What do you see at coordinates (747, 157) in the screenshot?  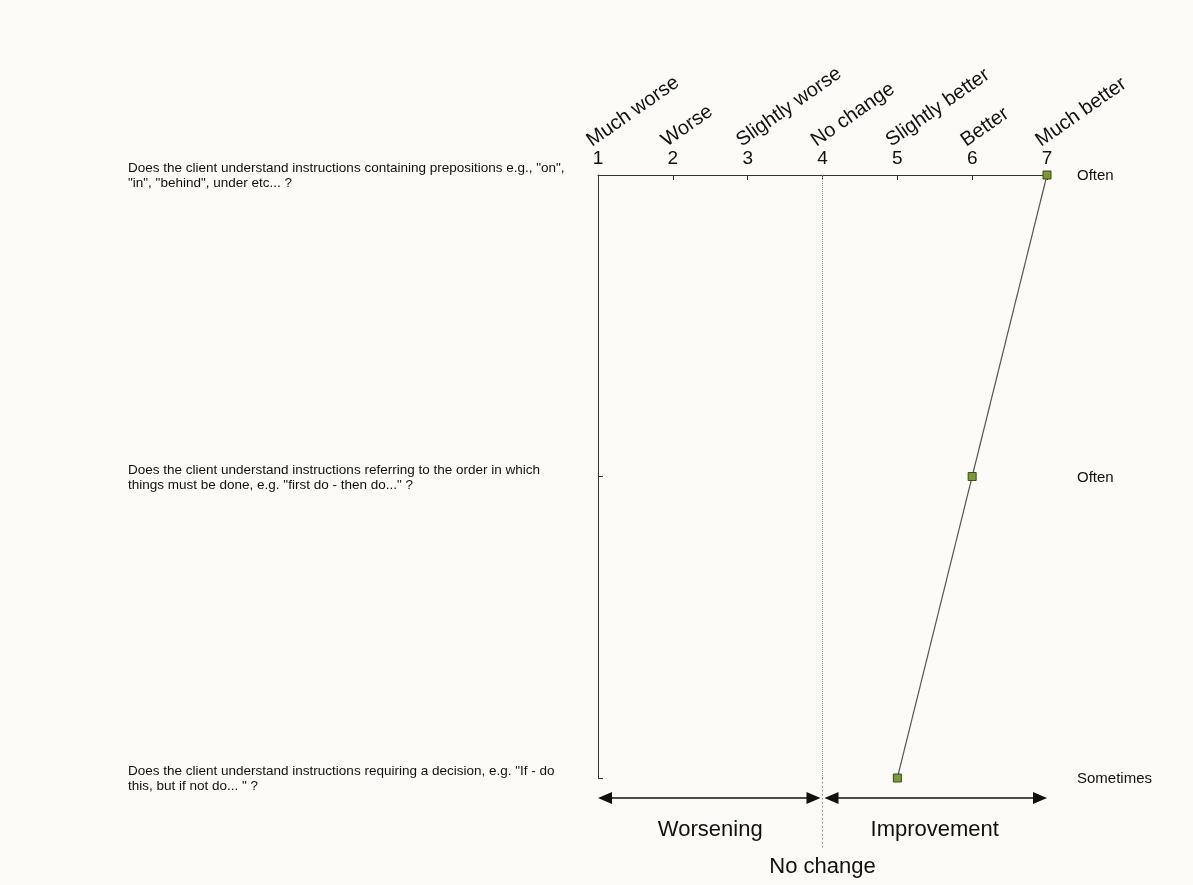 I see `x-tick-label: 3` at bounding box center [747, 157].